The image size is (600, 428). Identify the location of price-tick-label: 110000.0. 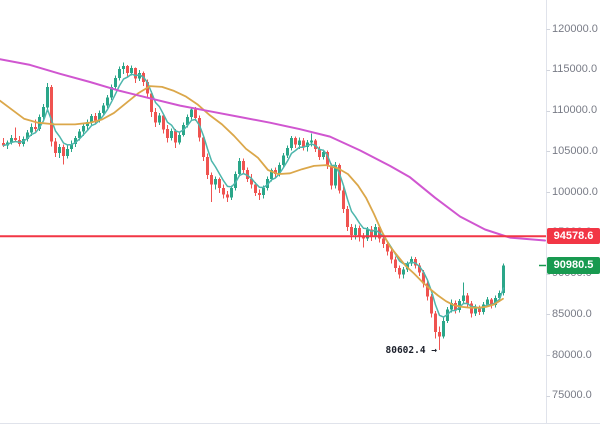
(575, 110).